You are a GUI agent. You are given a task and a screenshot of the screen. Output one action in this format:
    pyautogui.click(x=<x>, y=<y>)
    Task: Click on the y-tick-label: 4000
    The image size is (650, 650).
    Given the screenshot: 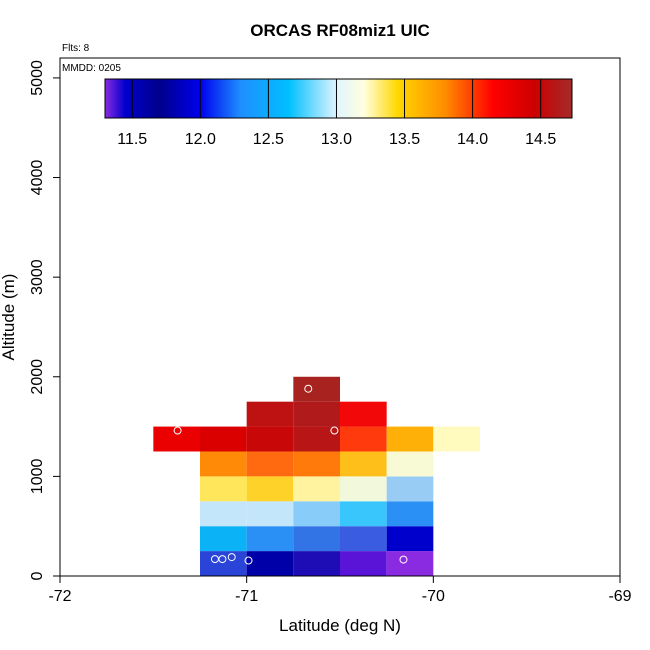 What is the action you would take?
    pyautogui.click(x=37, y=178)
    